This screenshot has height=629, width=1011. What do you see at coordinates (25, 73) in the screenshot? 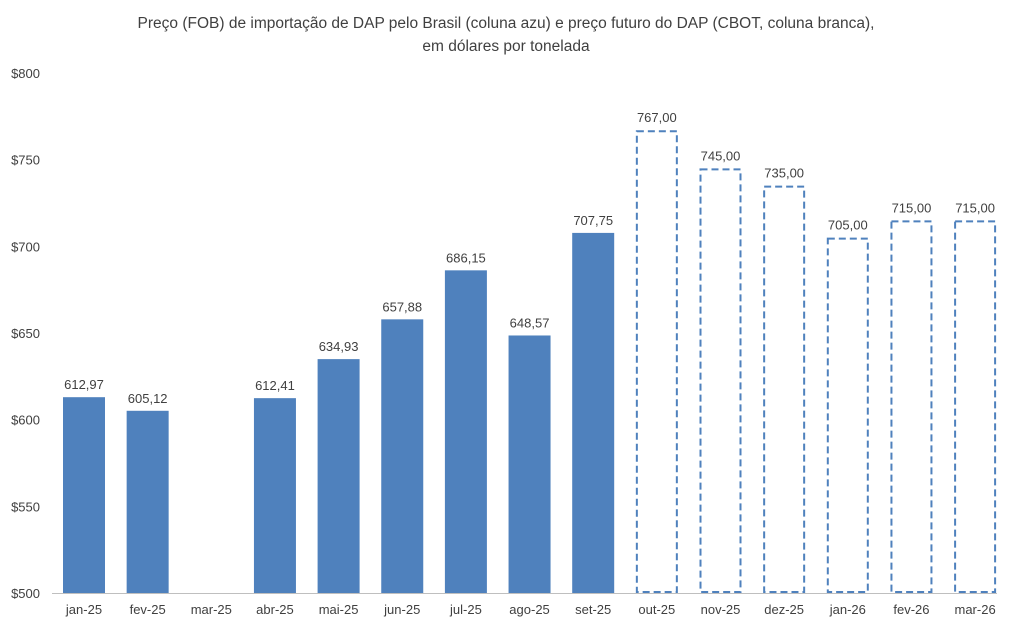
I see `y-tick-label: $800` at bounding box center [25, 73].